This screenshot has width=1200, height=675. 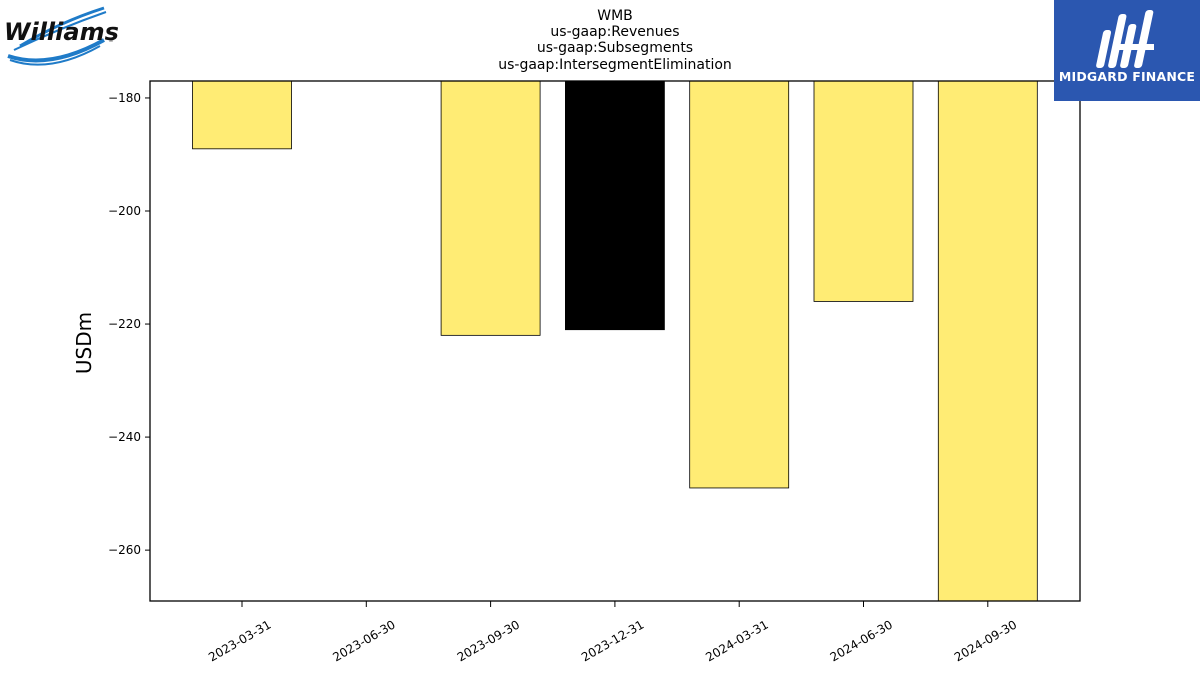 I want to click on x-tick-label: 2023-06-30, so click(x=363, y=640).